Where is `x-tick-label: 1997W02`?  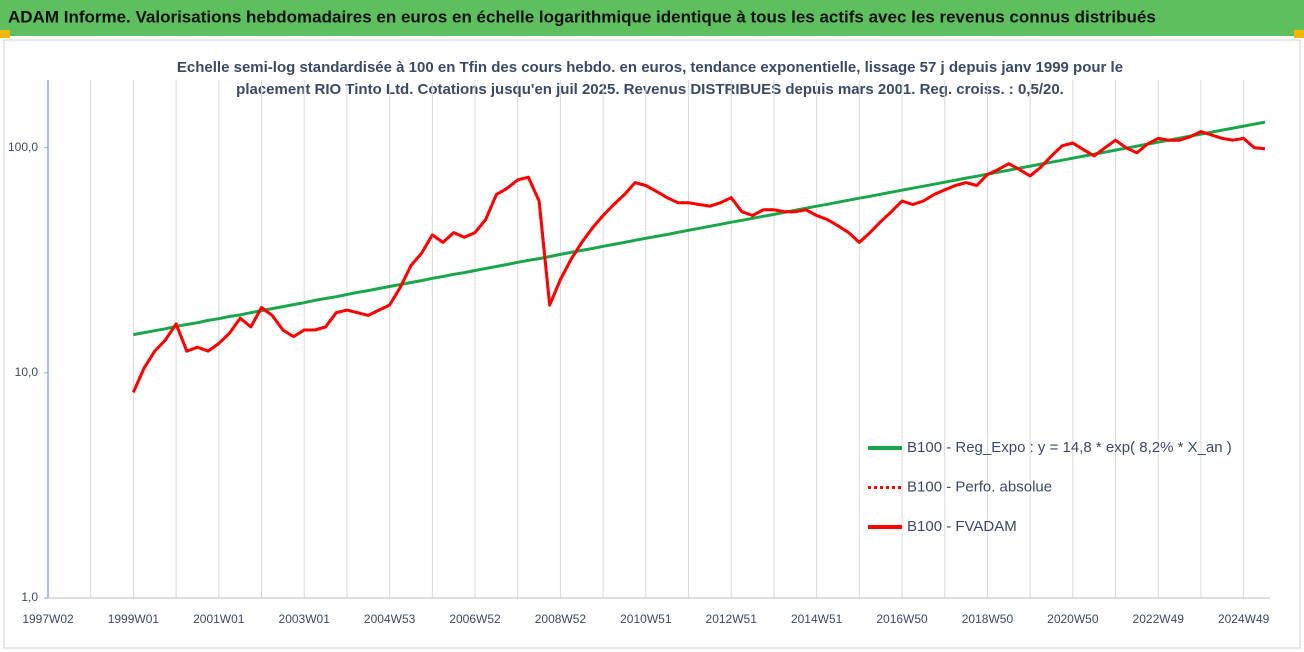 x-tick-label: 1997W02 is located at coordinates (48, 619).